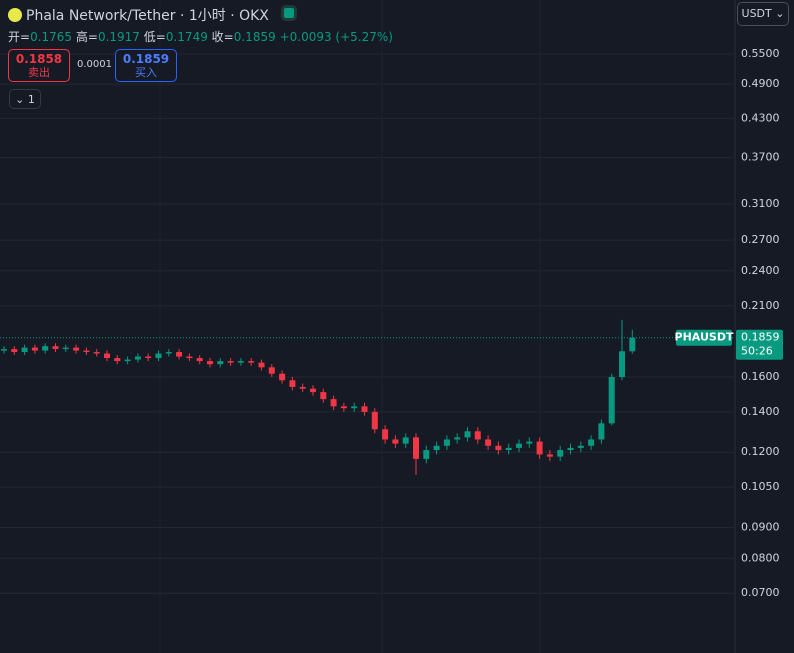 The width and height of the screenshot is (794, 653). What do you see at coordinates (39, 59) in the screenshot?
I see `sell-price: 0.1858` at bounding box center [39, 59].